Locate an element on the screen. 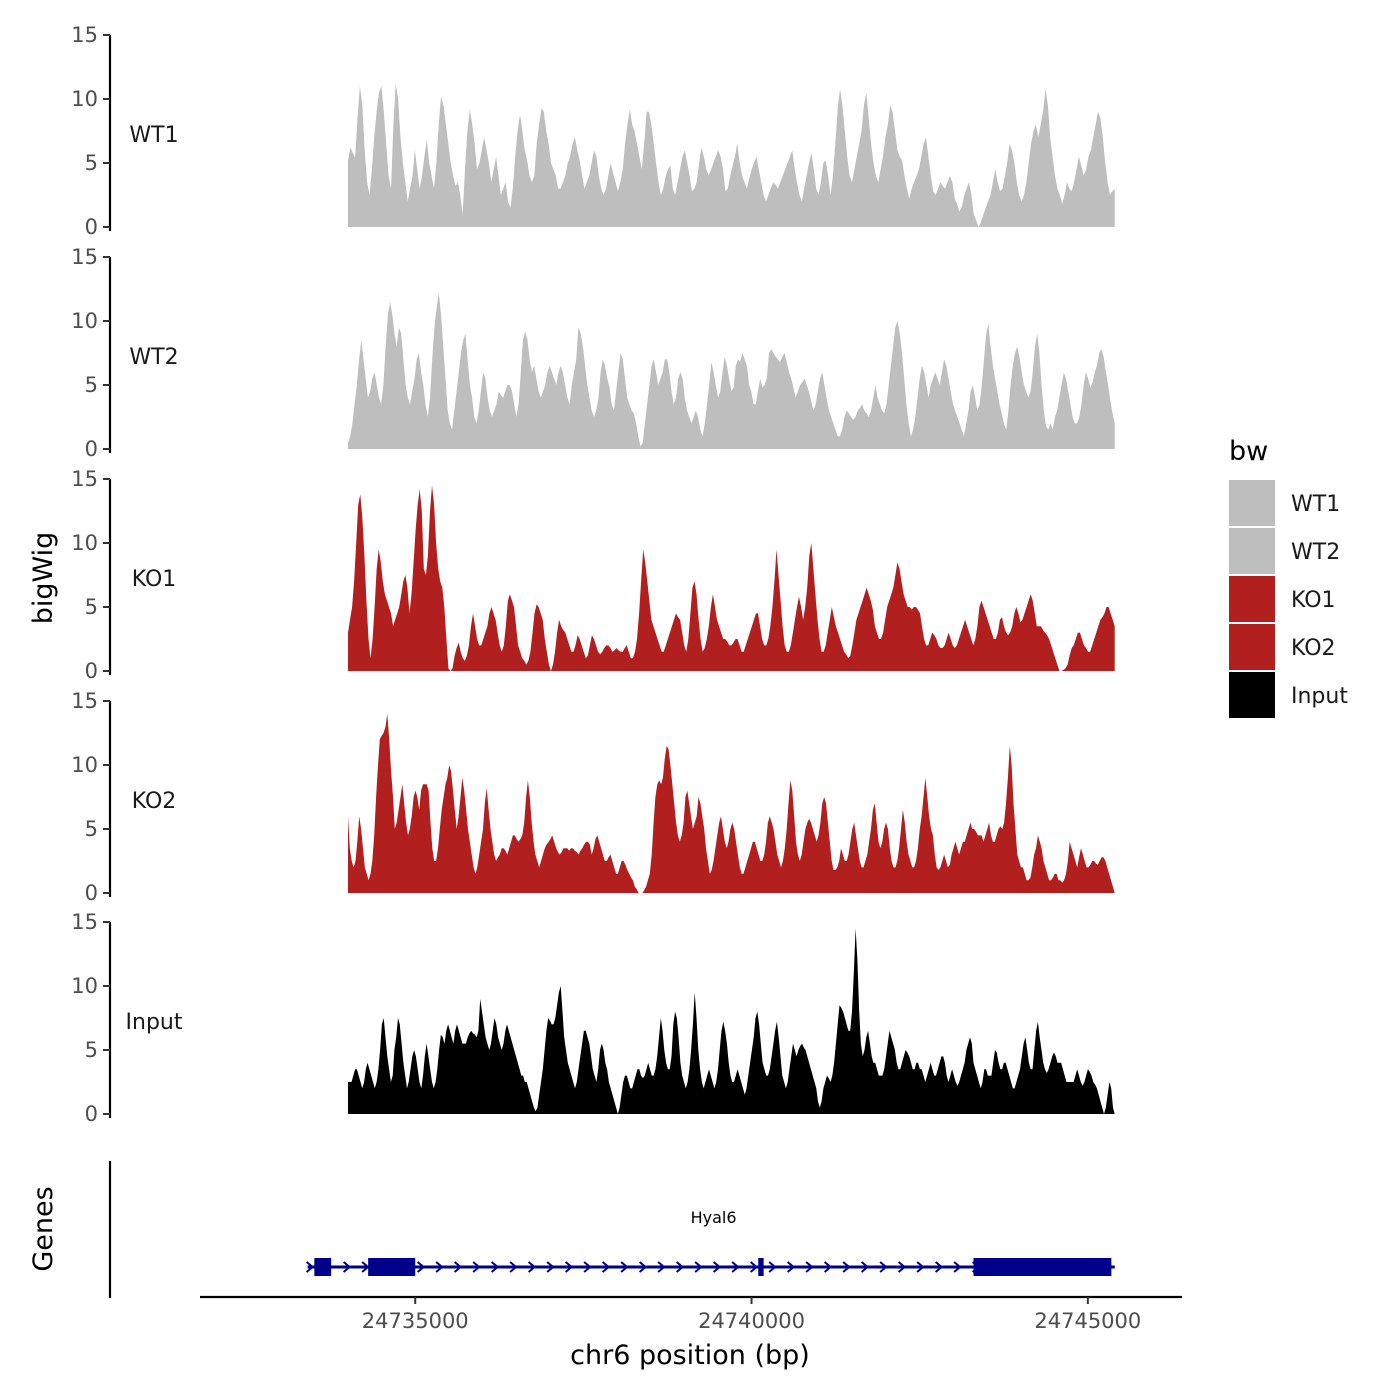 This screenshot has height=1400, width=1400. legend-label-wt1: WT1 is located at coordinates (1315, 504).